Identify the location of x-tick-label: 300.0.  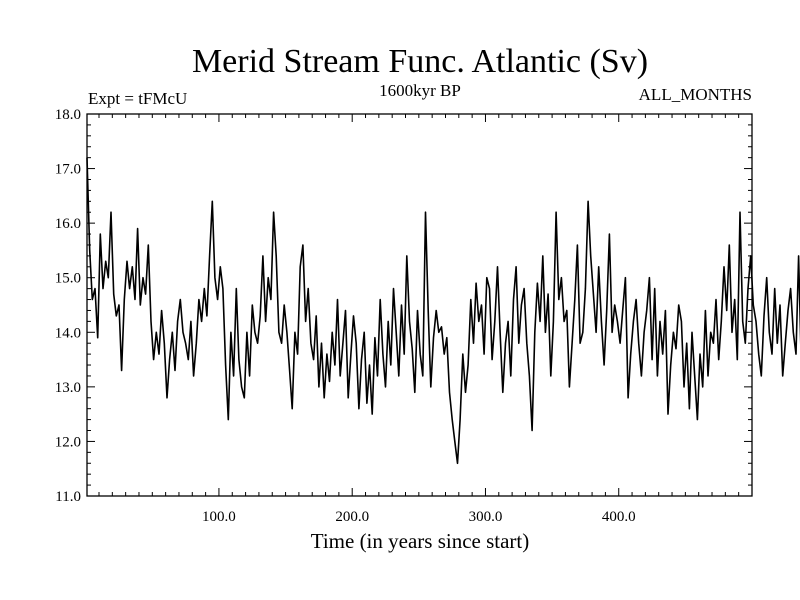
(486, 517).